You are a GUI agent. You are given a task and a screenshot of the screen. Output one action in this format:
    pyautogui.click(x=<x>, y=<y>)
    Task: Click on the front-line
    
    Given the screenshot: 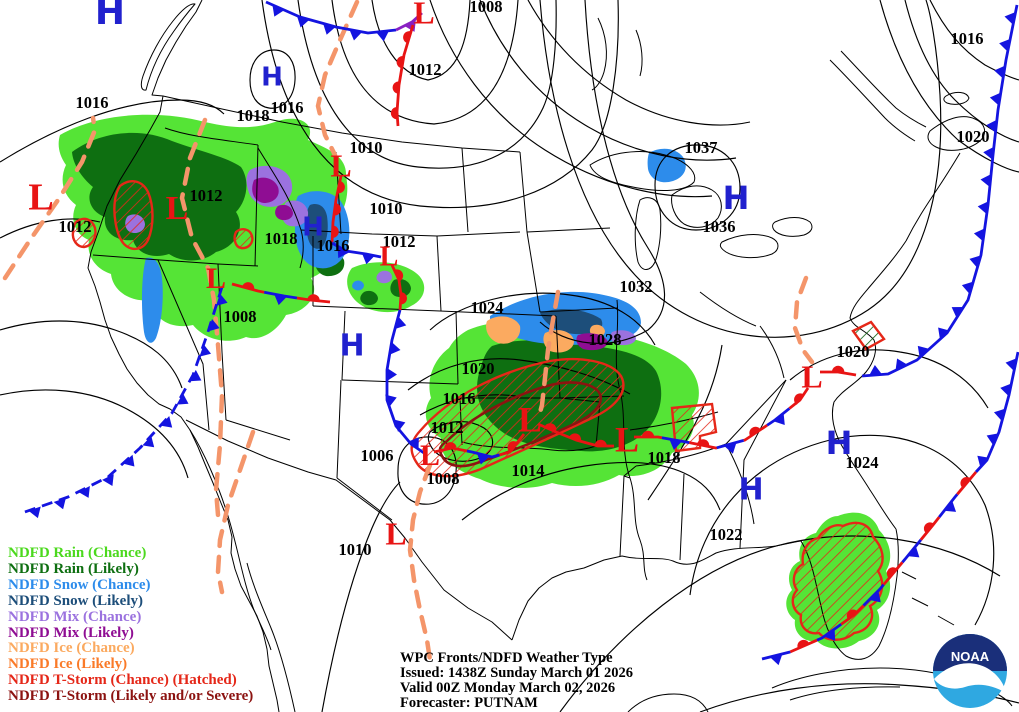 What is the action you would take?
    pyautogui.click(x=405, y=75)
    